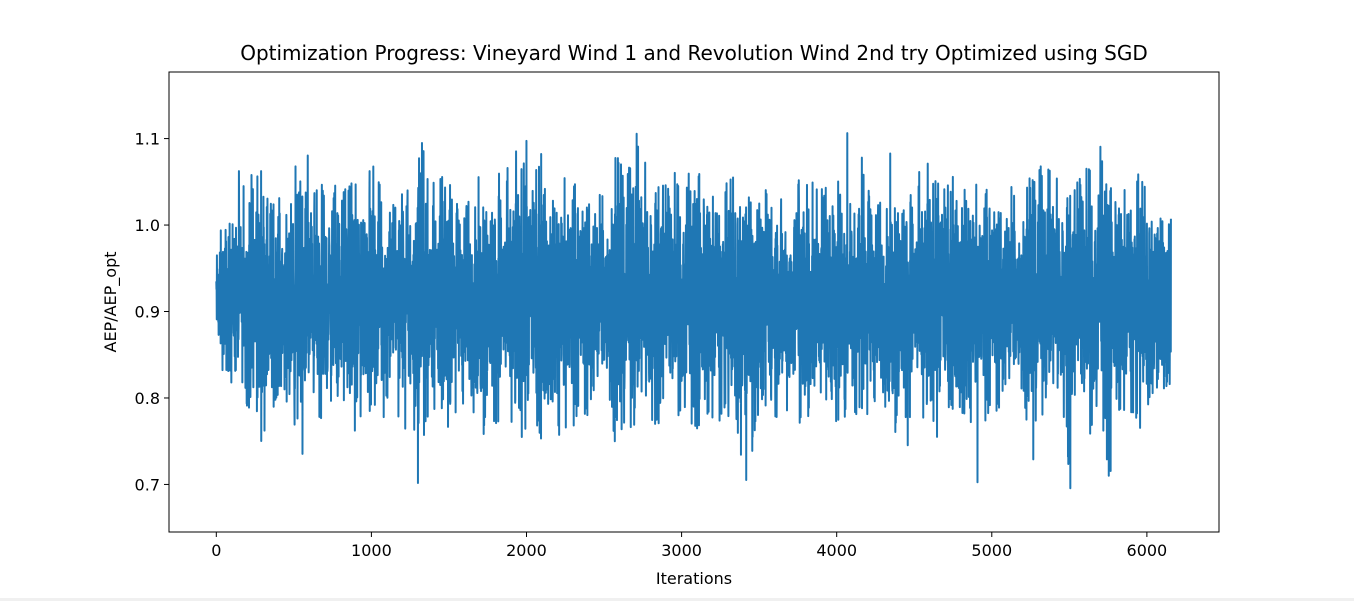 The width and height of the screenshot is (1354, 601). What do you see at coordinates (111, 301) in the screenshot?
I see `y-axis-title: AEP/AEP_opt` at bounding box center [111, 301].